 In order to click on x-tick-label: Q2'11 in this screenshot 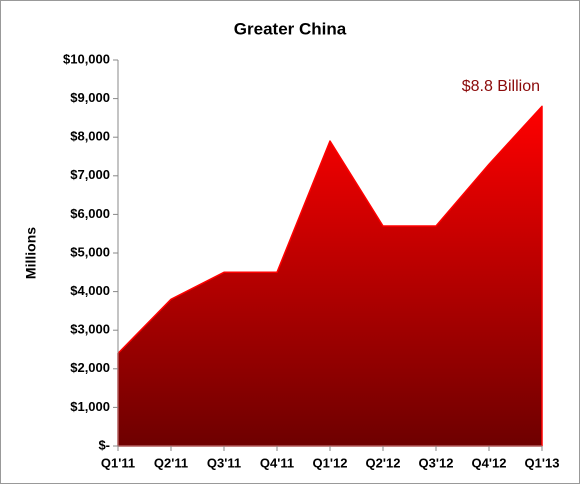, I will do `click(171, 462)`.